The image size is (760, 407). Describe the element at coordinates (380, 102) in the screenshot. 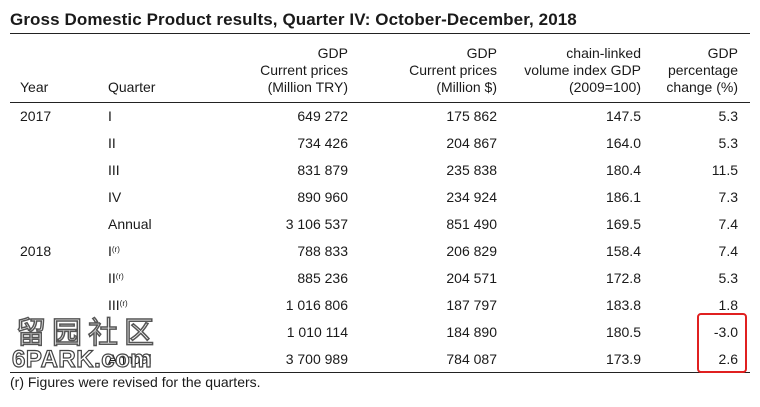

I see `header-rule` at that location.